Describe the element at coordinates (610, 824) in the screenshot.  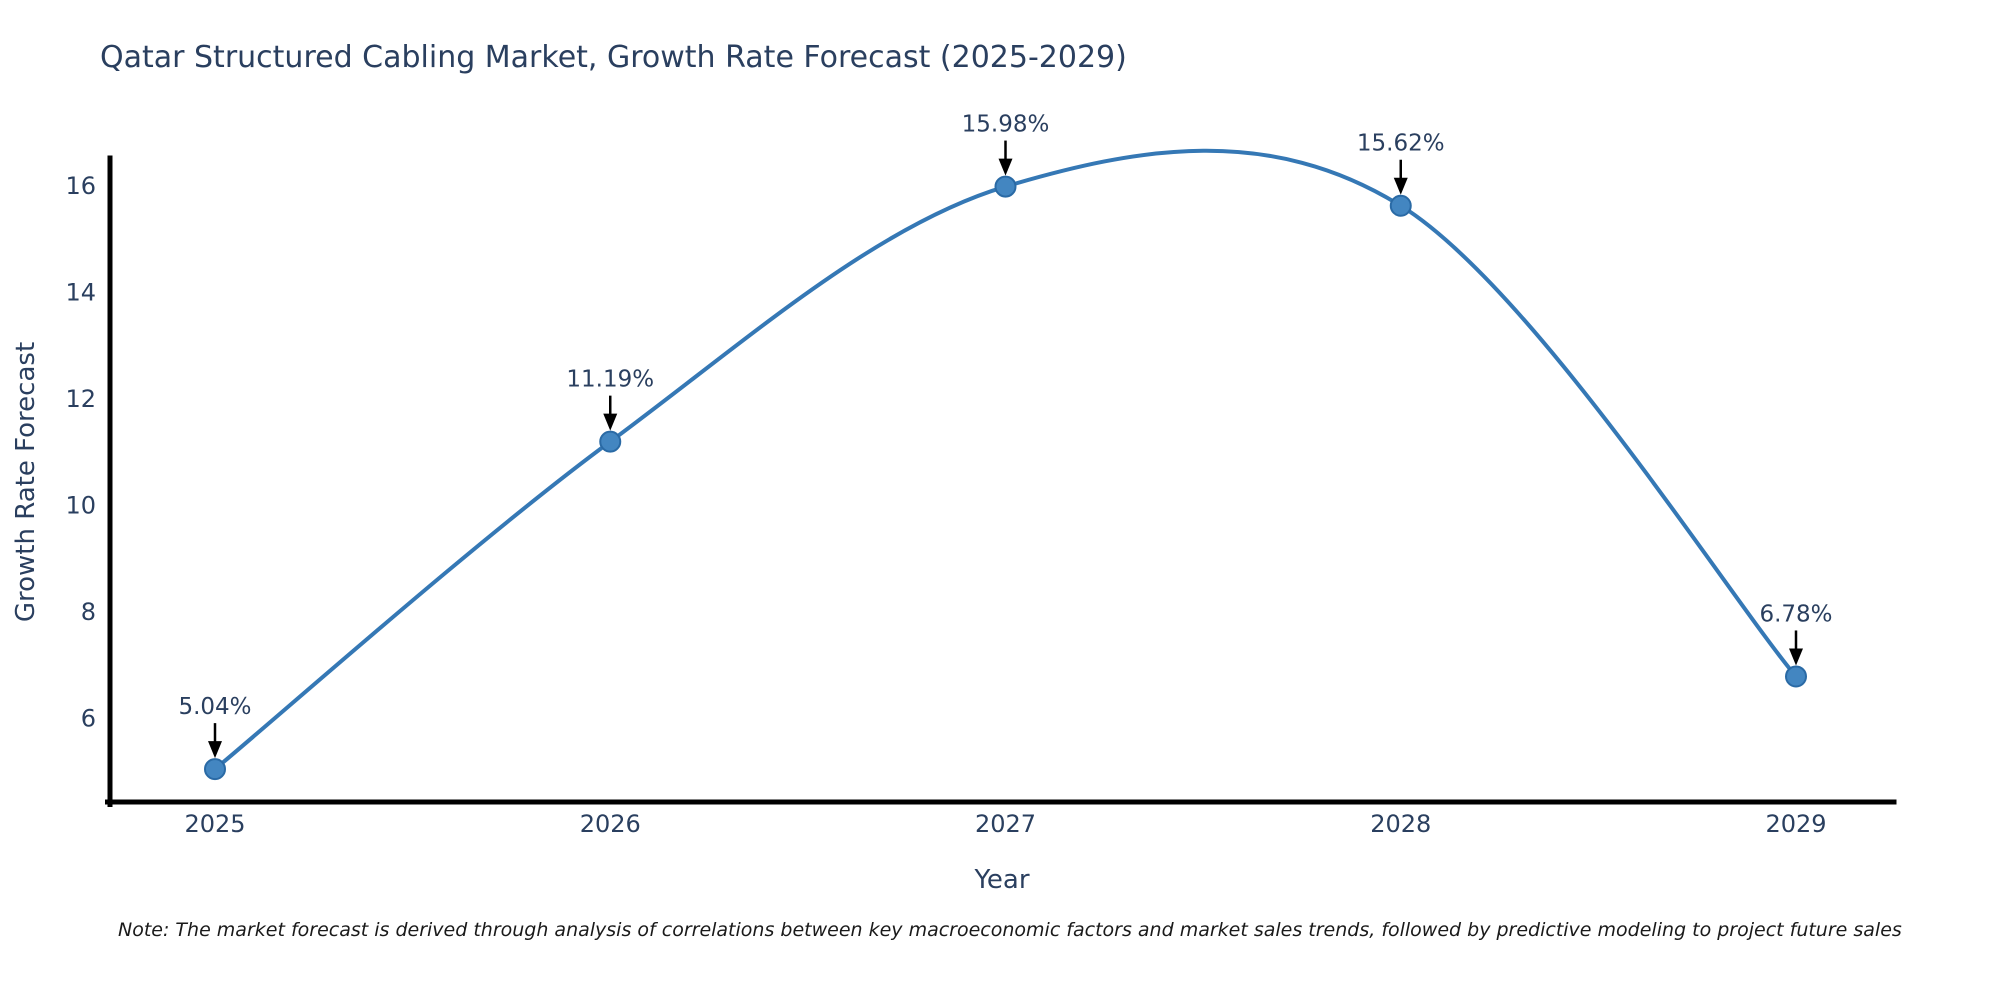
I see `x-tick-label: 2026` at that location.